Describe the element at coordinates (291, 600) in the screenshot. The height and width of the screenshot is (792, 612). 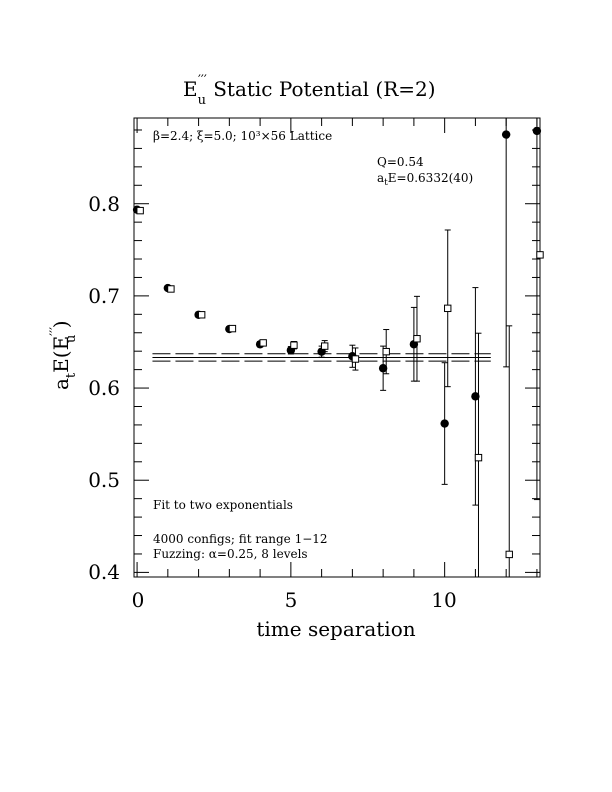
I see `x-tick-label: 5` at that location.